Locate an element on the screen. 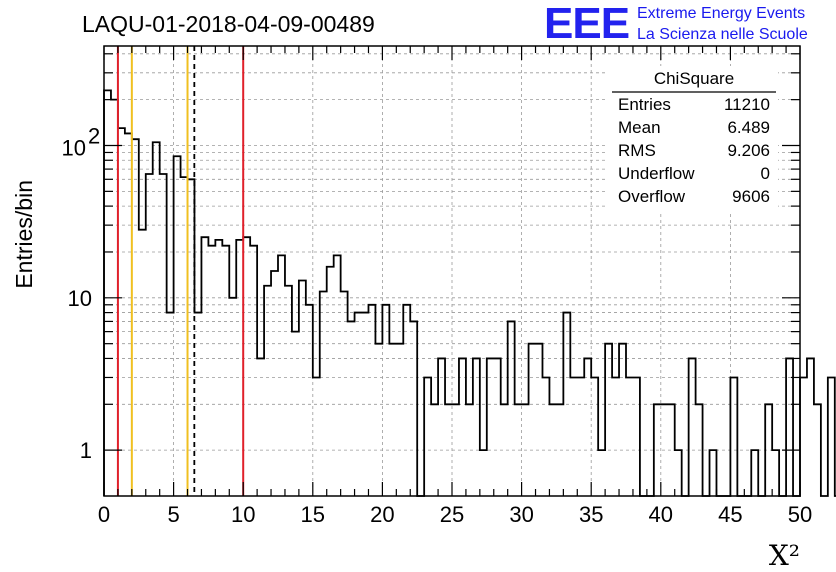 The width and height of the screenshot is (836, 572). stats-value: 6.489 is located at coordinates (748, 127).